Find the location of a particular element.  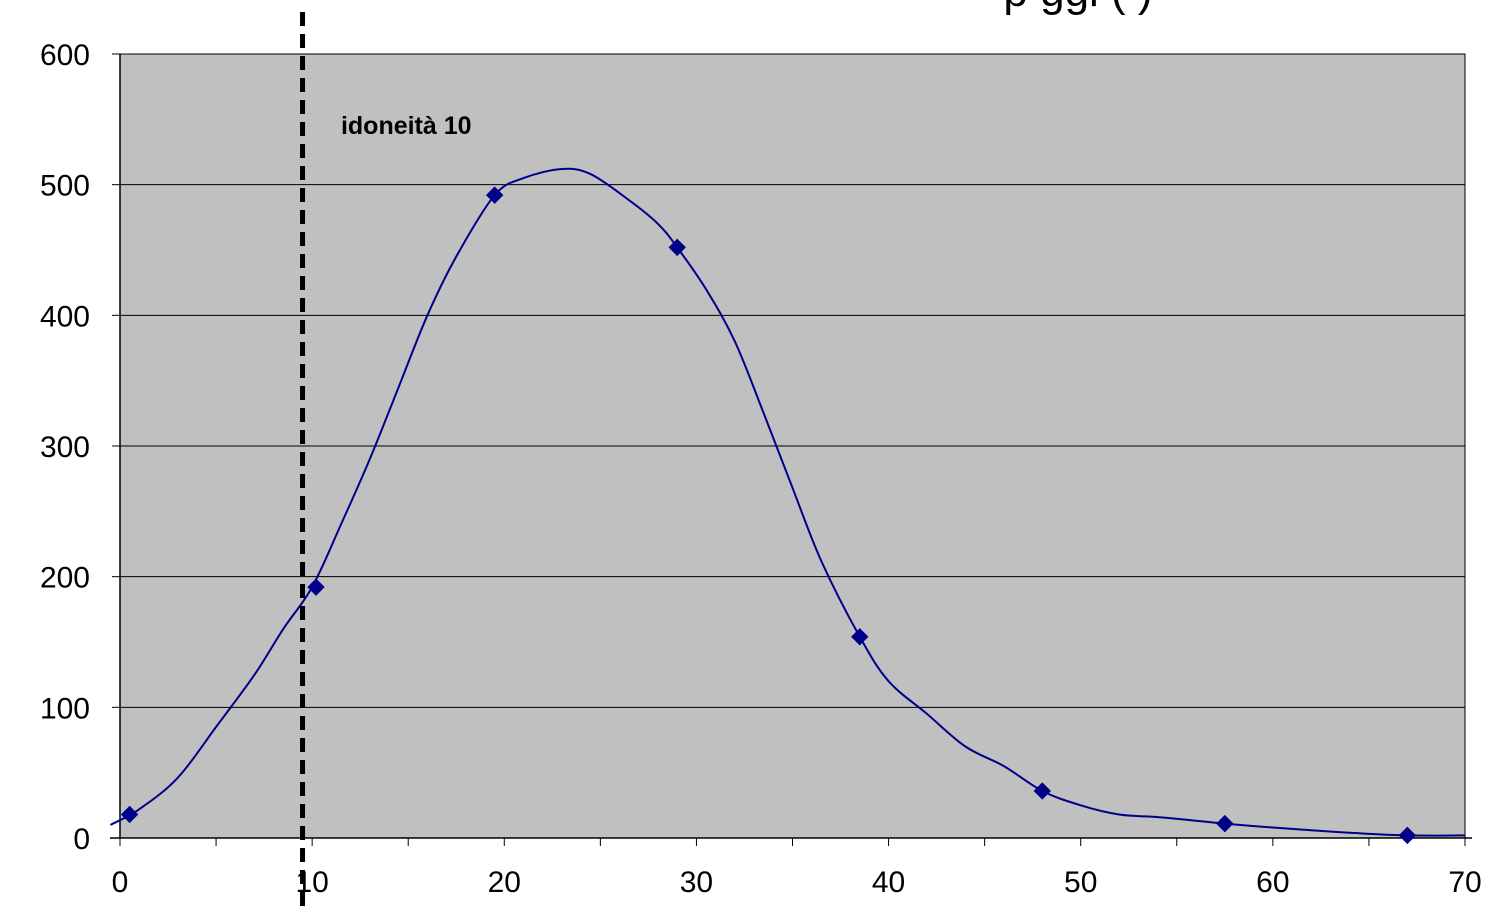

y-tick-label: 400 is located at coordinates (65, 316).